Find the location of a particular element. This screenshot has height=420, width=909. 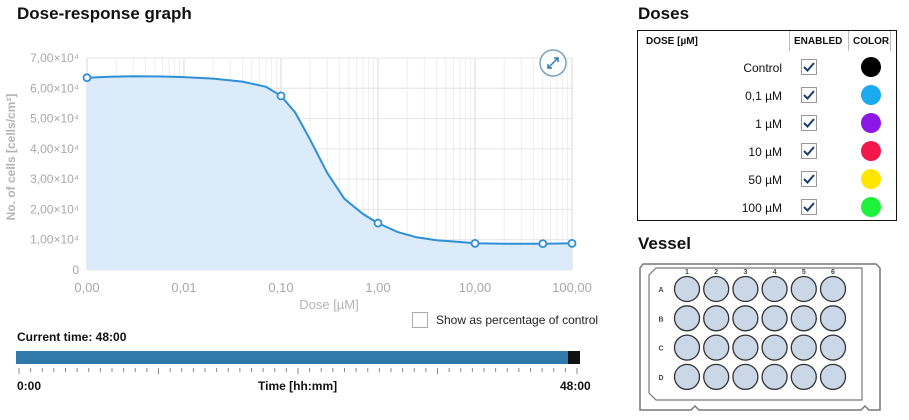

plate-row-label: C is located at coordinates (660, 349).